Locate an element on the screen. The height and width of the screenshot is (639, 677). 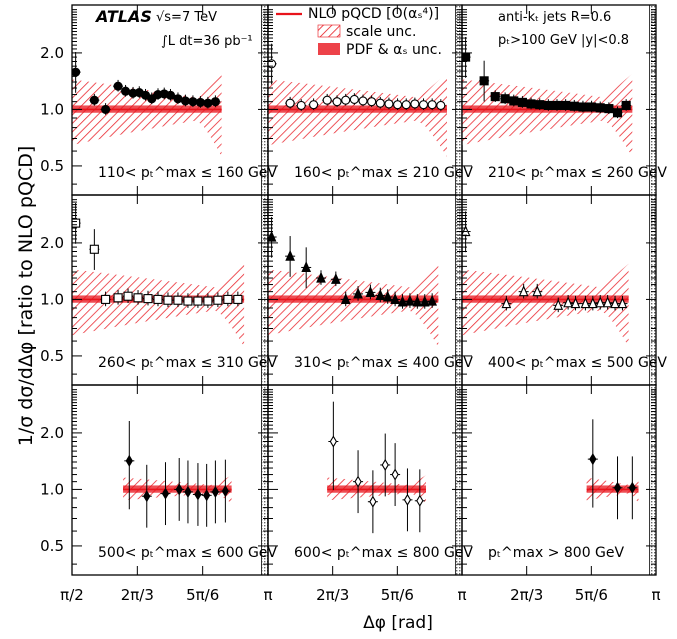
svg-text: PDF & αₛ unc. is located at coordinates (394, 50).